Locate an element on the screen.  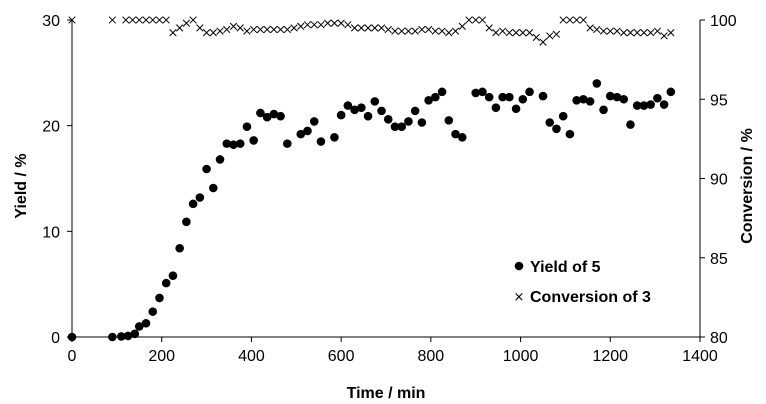
legend-label-yield: Yield of 5 is located at coordinates (565, 267).